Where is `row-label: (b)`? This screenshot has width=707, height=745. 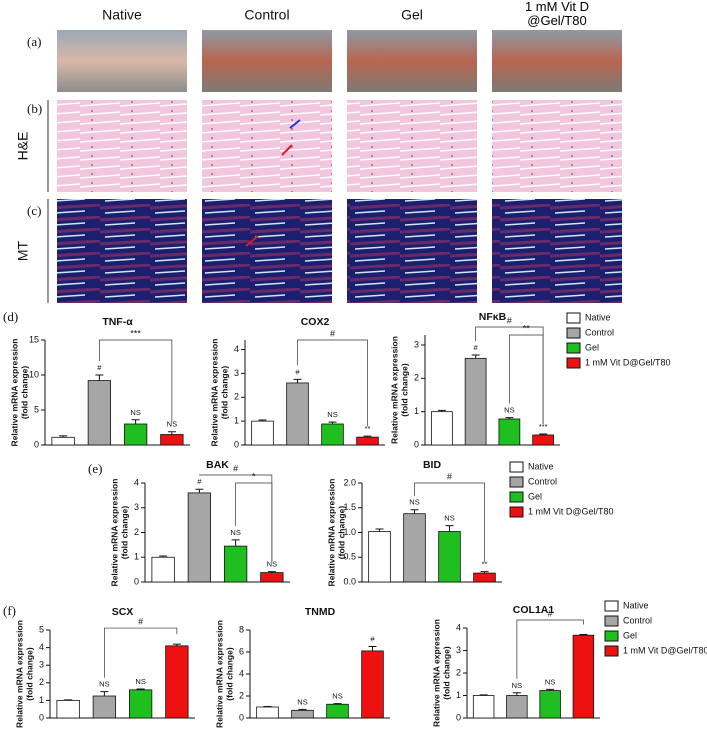
row-label: (b) is located at coordinates (34, 108).